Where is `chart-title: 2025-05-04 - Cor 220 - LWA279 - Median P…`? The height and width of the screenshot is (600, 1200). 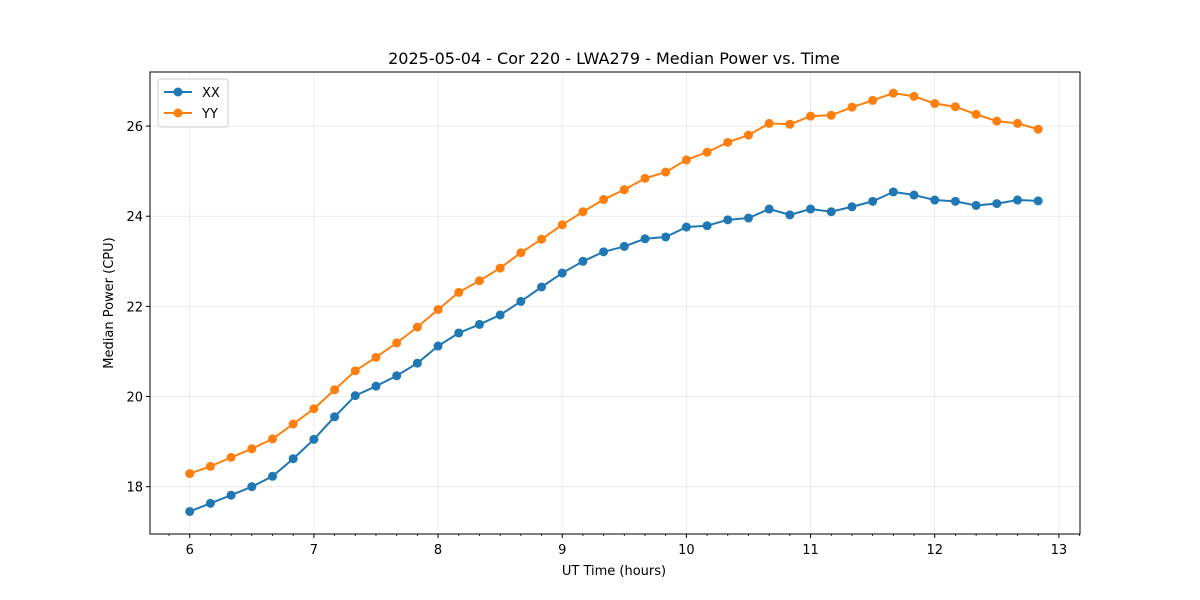 chart-title: 2025-05-04 - Cor 220 - LWA279 - Median P… is located at coordinates (614, 58).